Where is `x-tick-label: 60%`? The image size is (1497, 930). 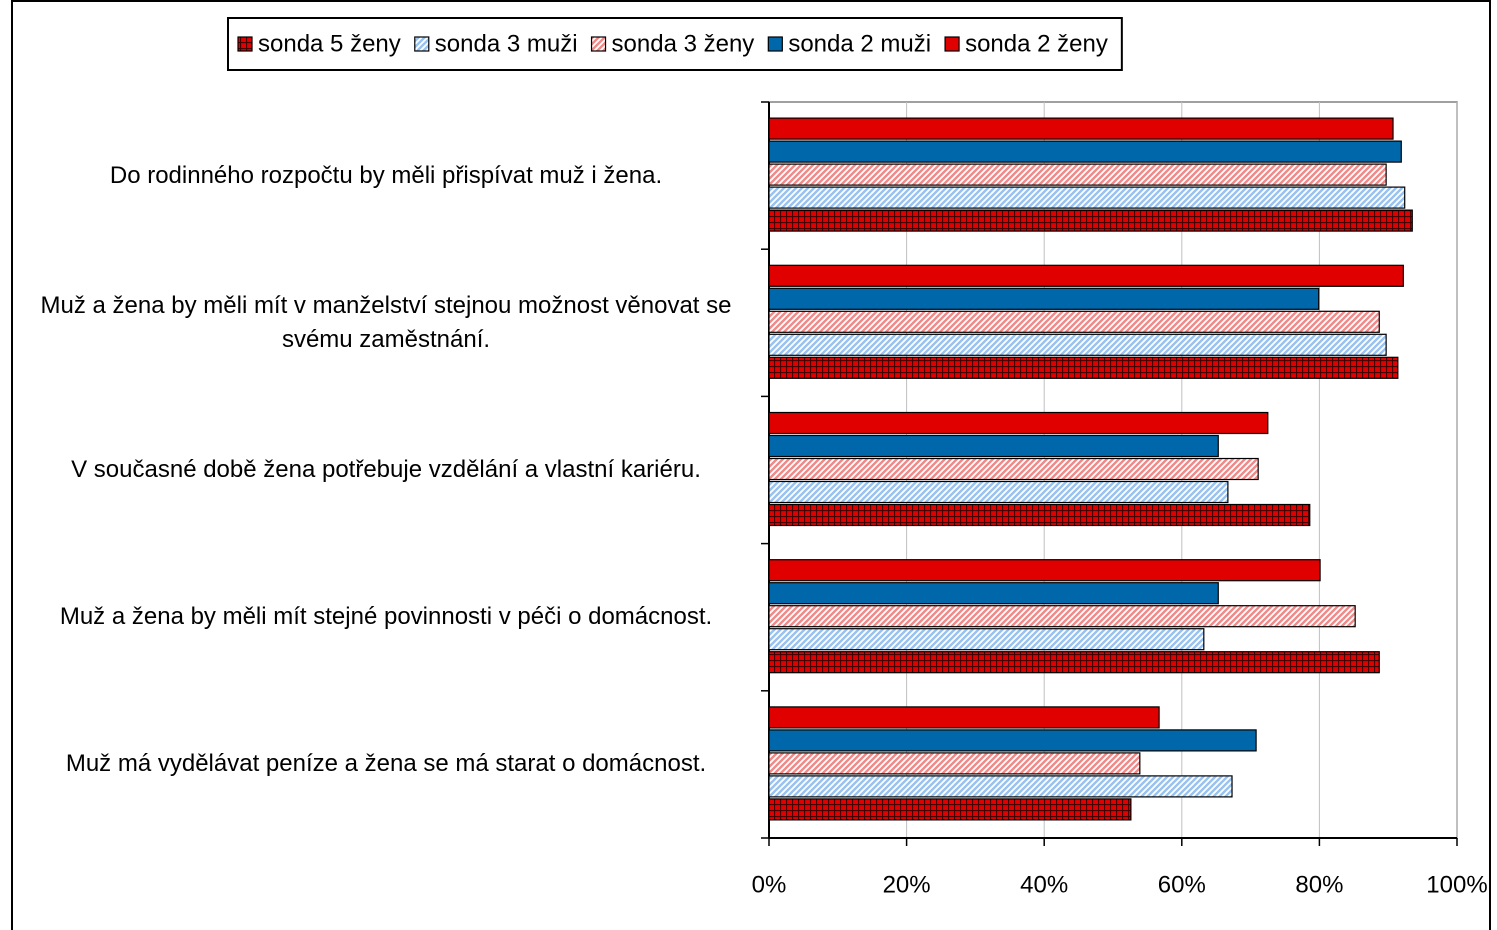 x-tick-label: 60% is located at coordinates (1182, 884).